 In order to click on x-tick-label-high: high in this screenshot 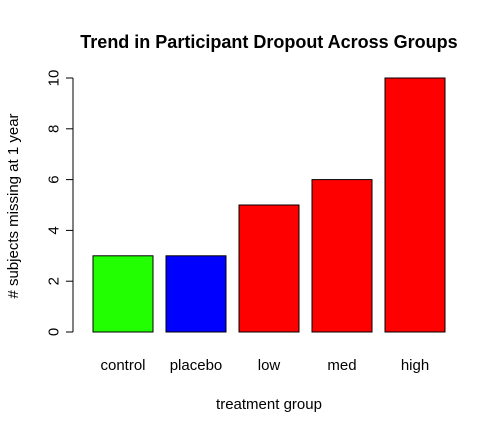, I will do `click(415, 365)`.